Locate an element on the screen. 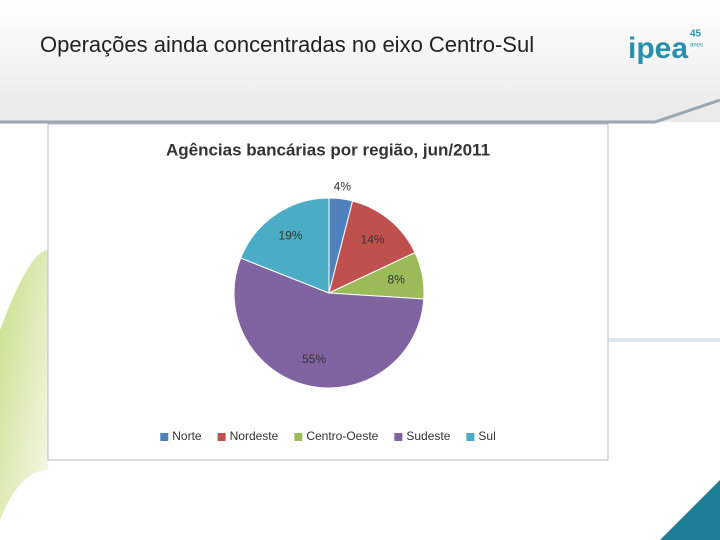  decor-swoosh is located at coordinates (24, 385).